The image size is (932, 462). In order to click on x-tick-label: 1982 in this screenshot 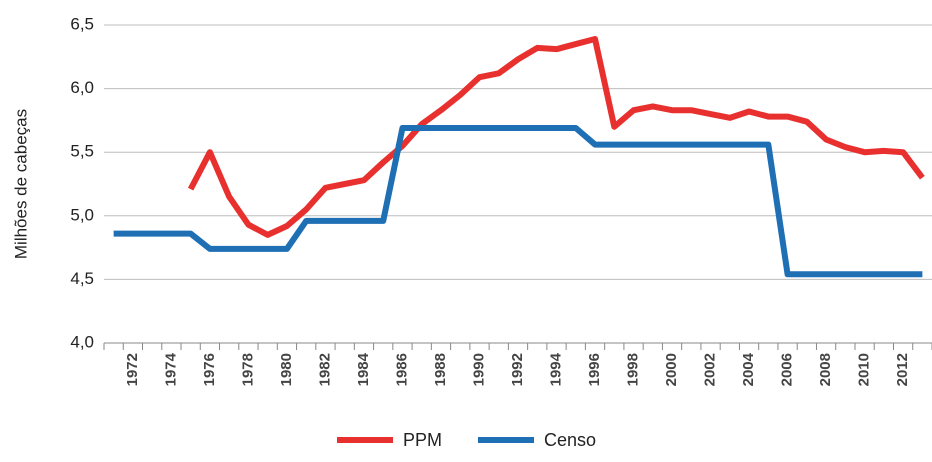, I will do `click(324, 369)`.